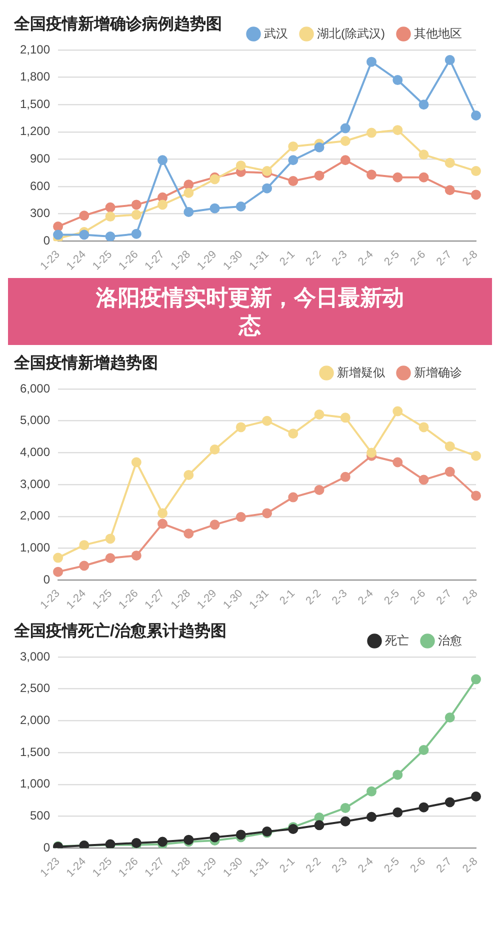 Image resolution: width=500 pixels, height=925 pixels. Describe the element at coordinates (35, 720) in the screenshot. I see `y-tick-label: 2,000` at that location.